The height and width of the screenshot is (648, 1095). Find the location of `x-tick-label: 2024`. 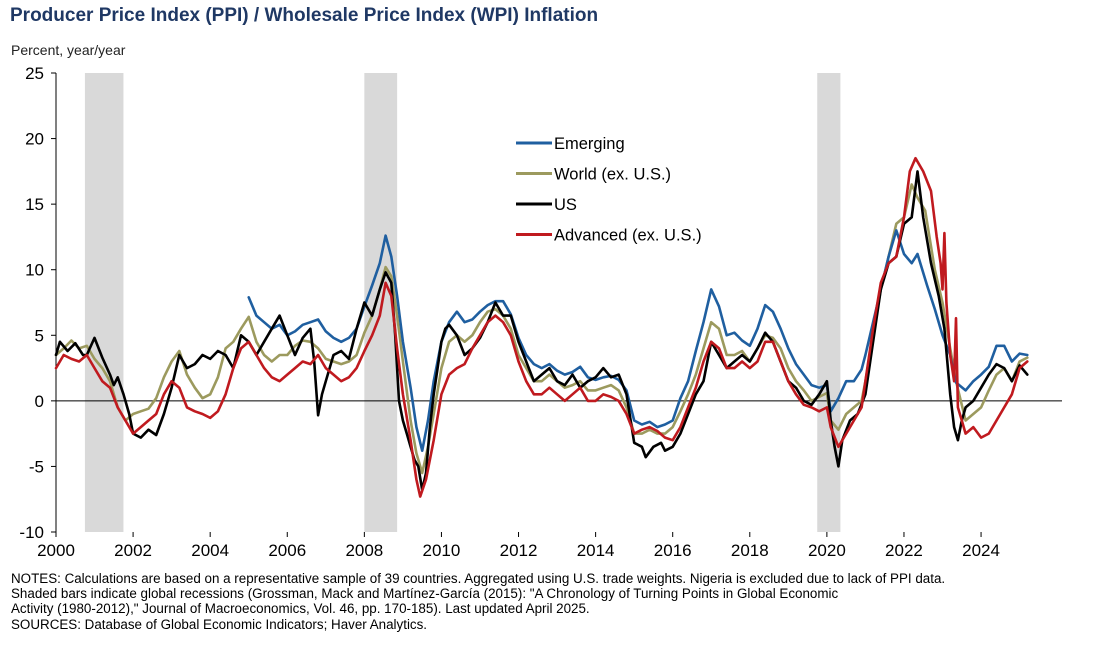

x-tick-label: 2024 is located at coordinates (981, 550).